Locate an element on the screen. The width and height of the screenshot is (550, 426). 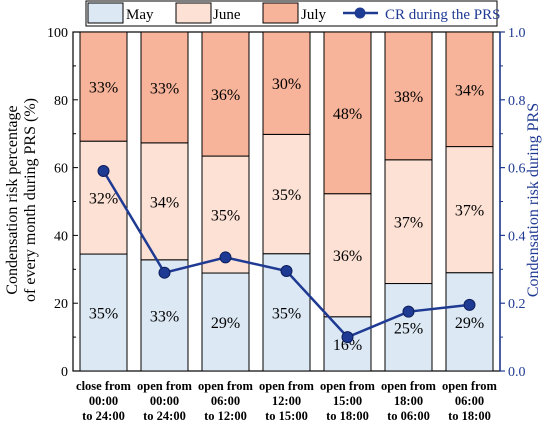
x-tick-label-2: open from 00:00 to 24:00 is located at coordinates (165, 401).